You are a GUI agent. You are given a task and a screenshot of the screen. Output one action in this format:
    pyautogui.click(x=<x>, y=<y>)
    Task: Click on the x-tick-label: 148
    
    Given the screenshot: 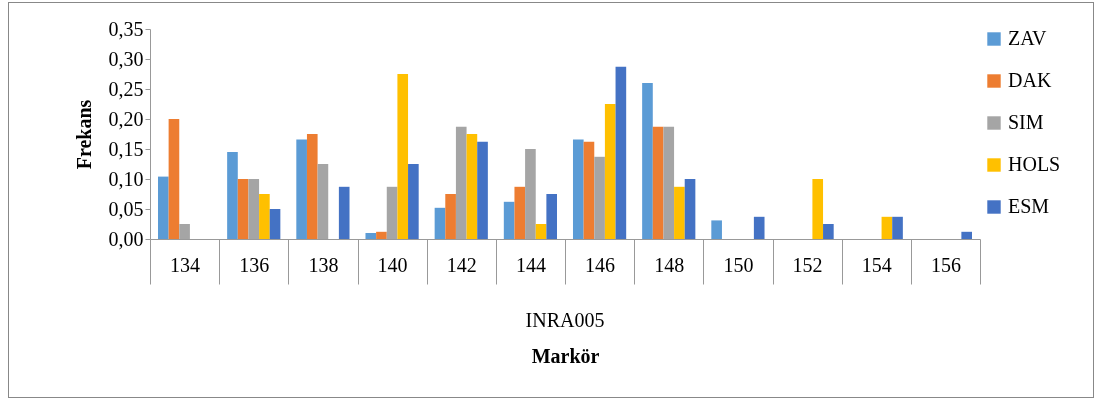 What is the action you would take?
    pyautogui.click(x=669, y=264)
    